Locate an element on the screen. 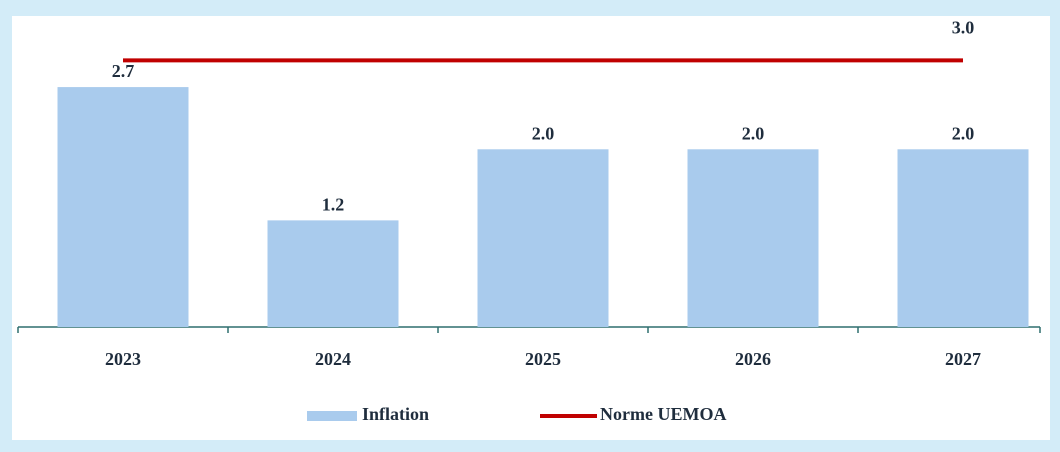 The image size is (1060, 452). legend-label: Norme UEMOA is located at coordinates (663, 414).